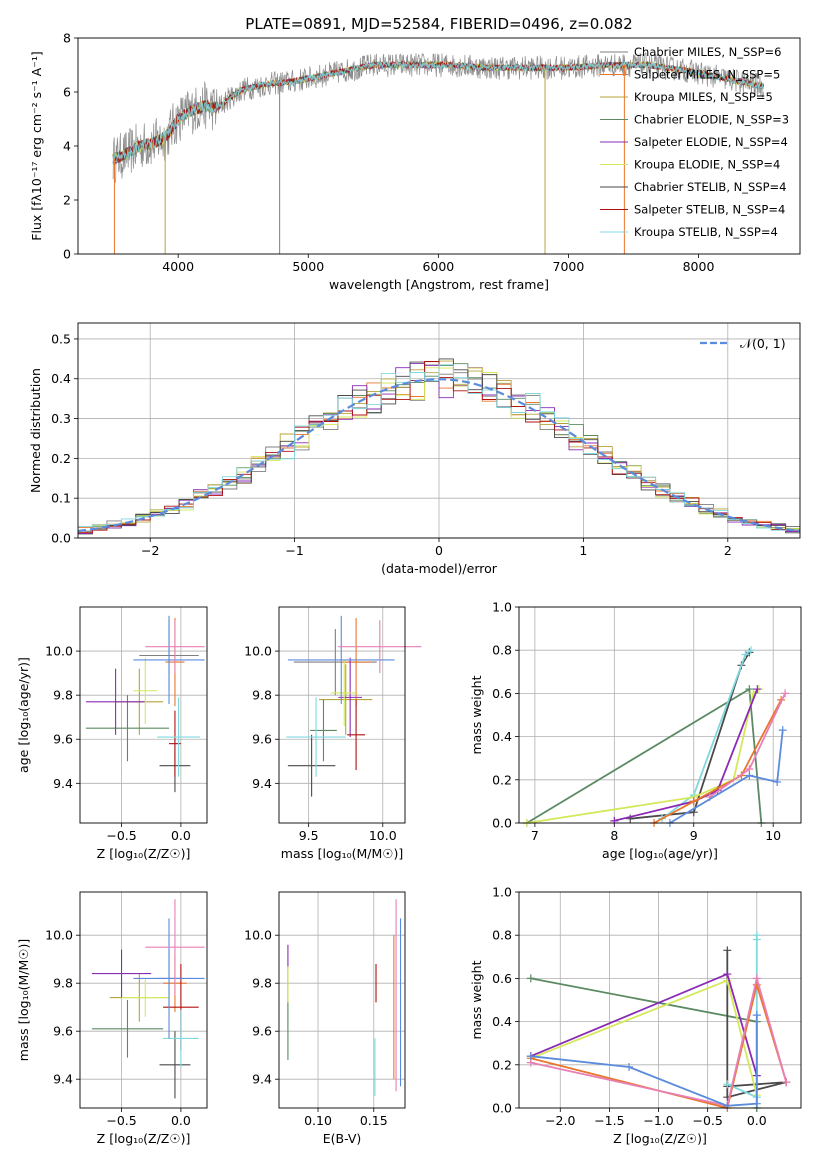 This screenshot has height=1170, width=819. Describe the element at coordinates (709, 210) in the screenshot. I see `legend-label: Salpeter STELIB, N_SSP=4` at that location.